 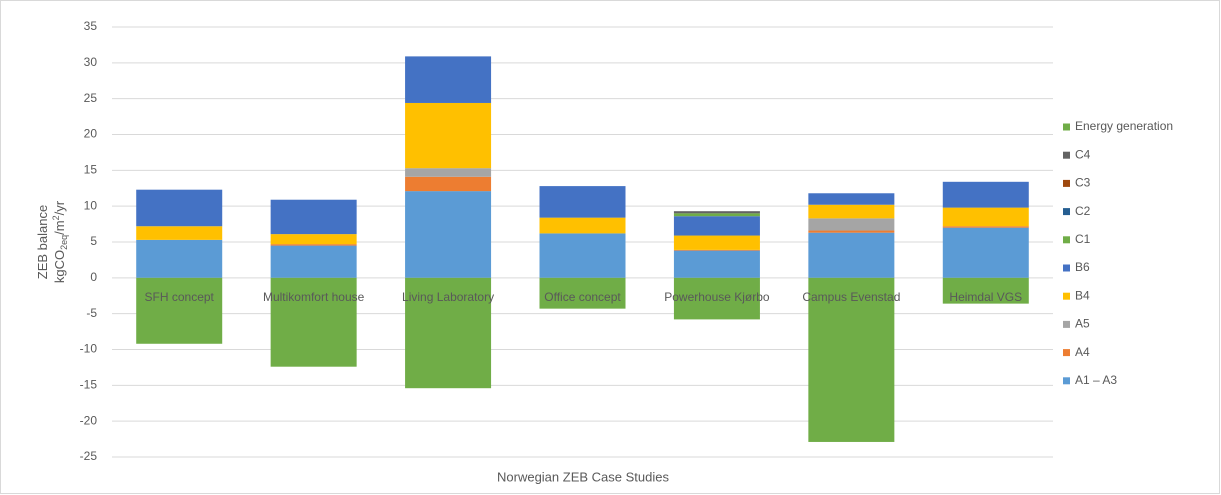 What do you see at coordinates (59, 227) in the screenshot?
I see `y-axis-title-part: /m` at bounding box center [59, 227].